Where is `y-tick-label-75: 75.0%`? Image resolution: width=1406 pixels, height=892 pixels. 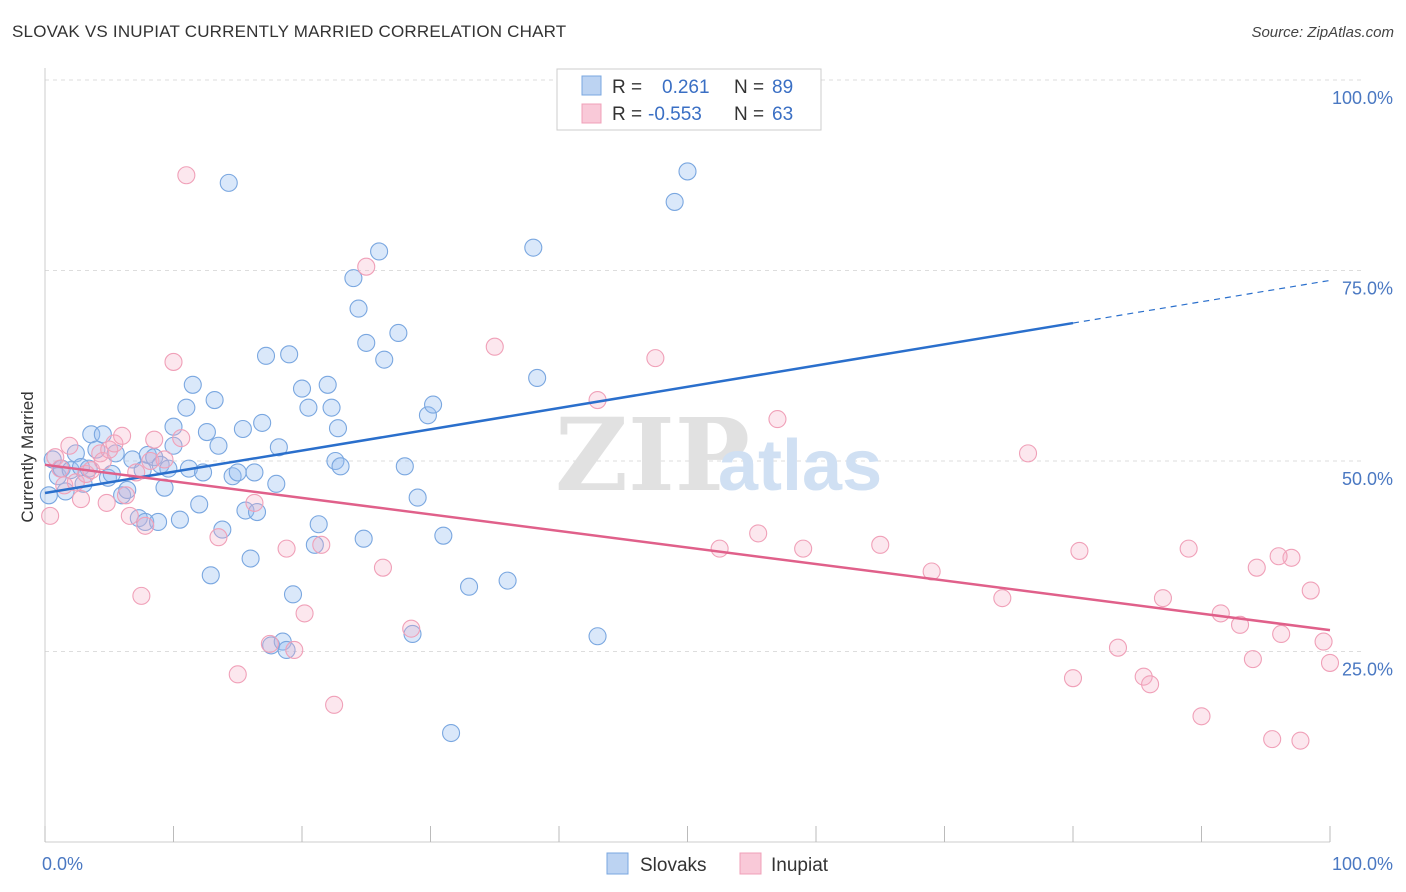
y-tick-label-75: 75.0% is located at coordinates (1367, 289).